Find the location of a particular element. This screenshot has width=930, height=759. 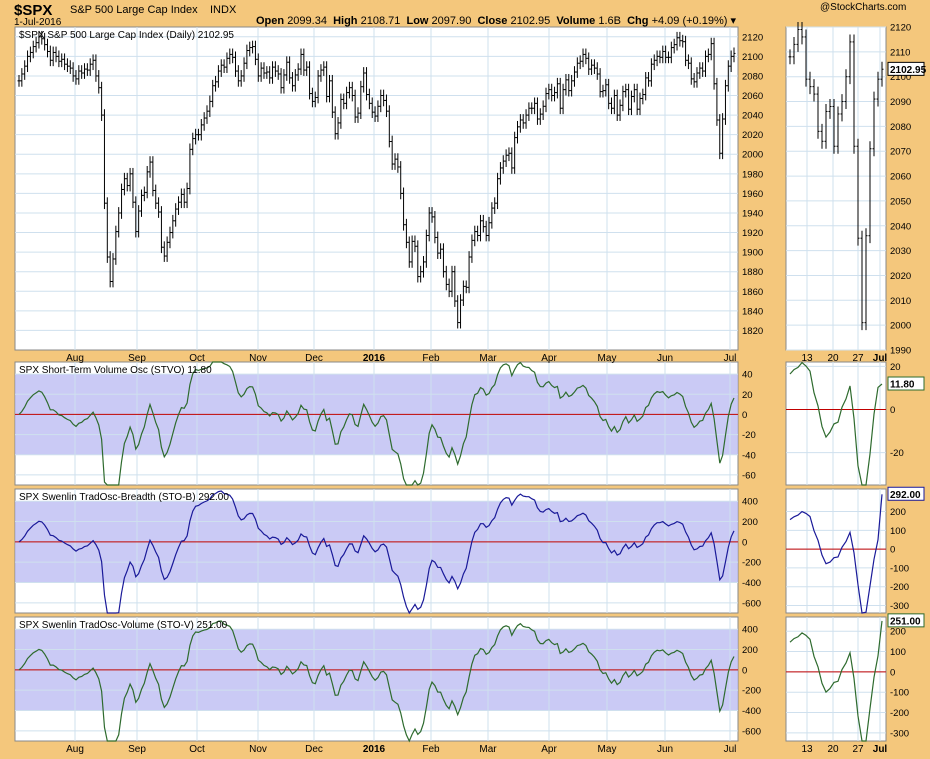

y-tick-label: 1960 is located at coordinates (752, 194).